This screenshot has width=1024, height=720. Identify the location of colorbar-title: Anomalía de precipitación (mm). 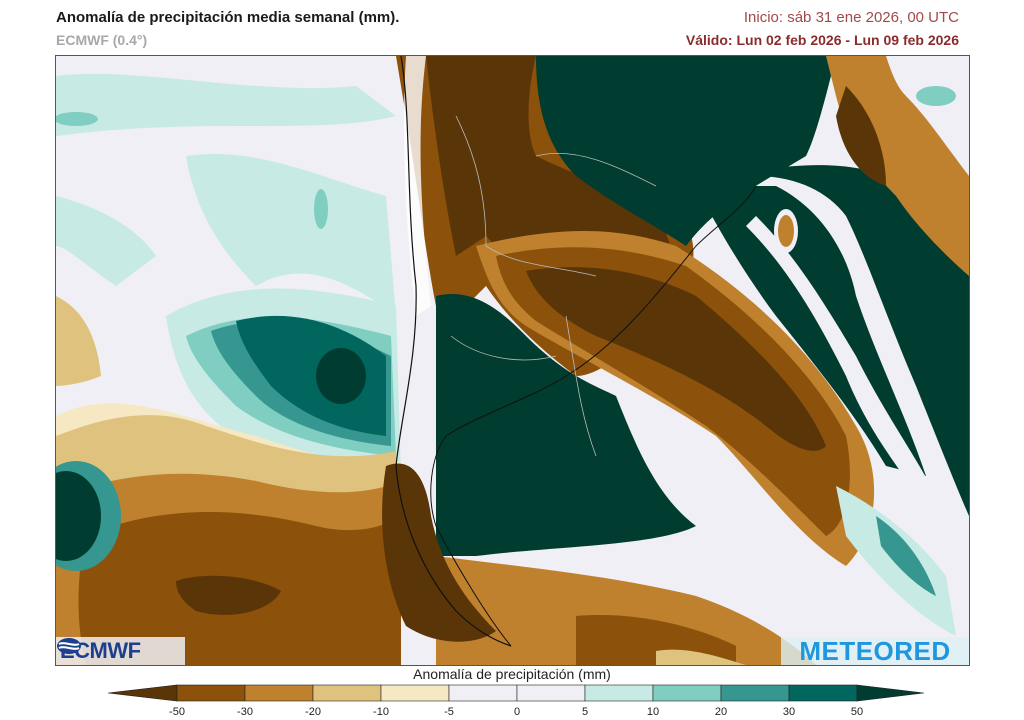
(512, 674).